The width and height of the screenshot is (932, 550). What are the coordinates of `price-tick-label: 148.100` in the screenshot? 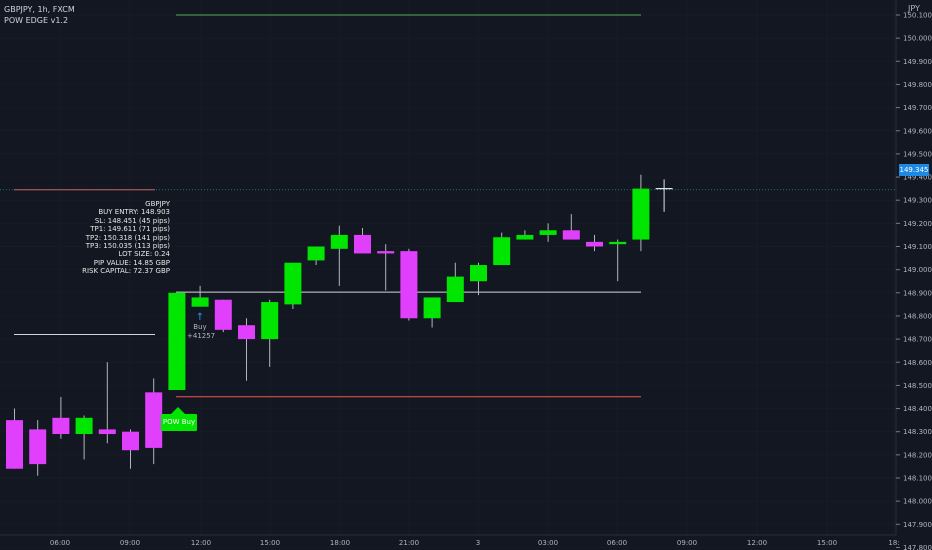 It's located at (917, 479).